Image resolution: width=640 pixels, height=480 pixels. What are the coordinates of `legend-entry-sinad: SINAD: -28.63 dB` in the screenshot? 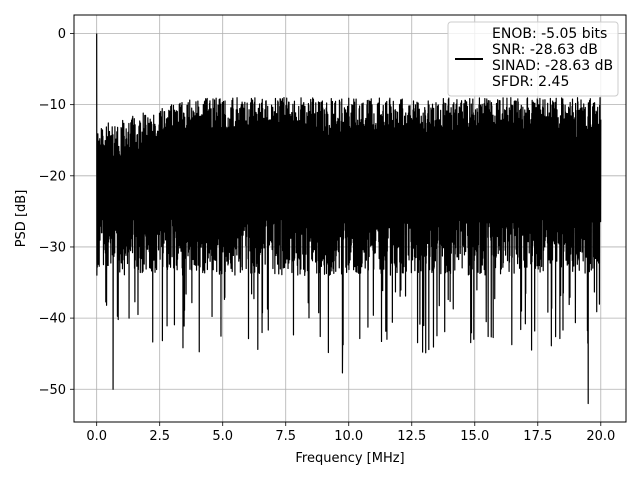 It's located at (552, 66).